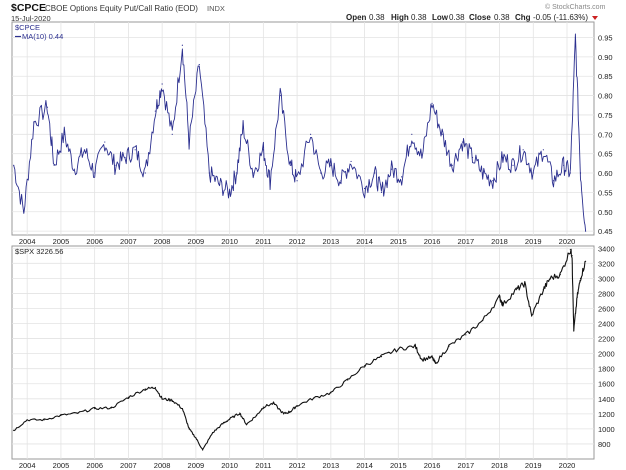  What do you see at coordinates (575, 7) in the screenshot?
I see `watermark: © StockCharts.com` at bounding box center [575, 7].